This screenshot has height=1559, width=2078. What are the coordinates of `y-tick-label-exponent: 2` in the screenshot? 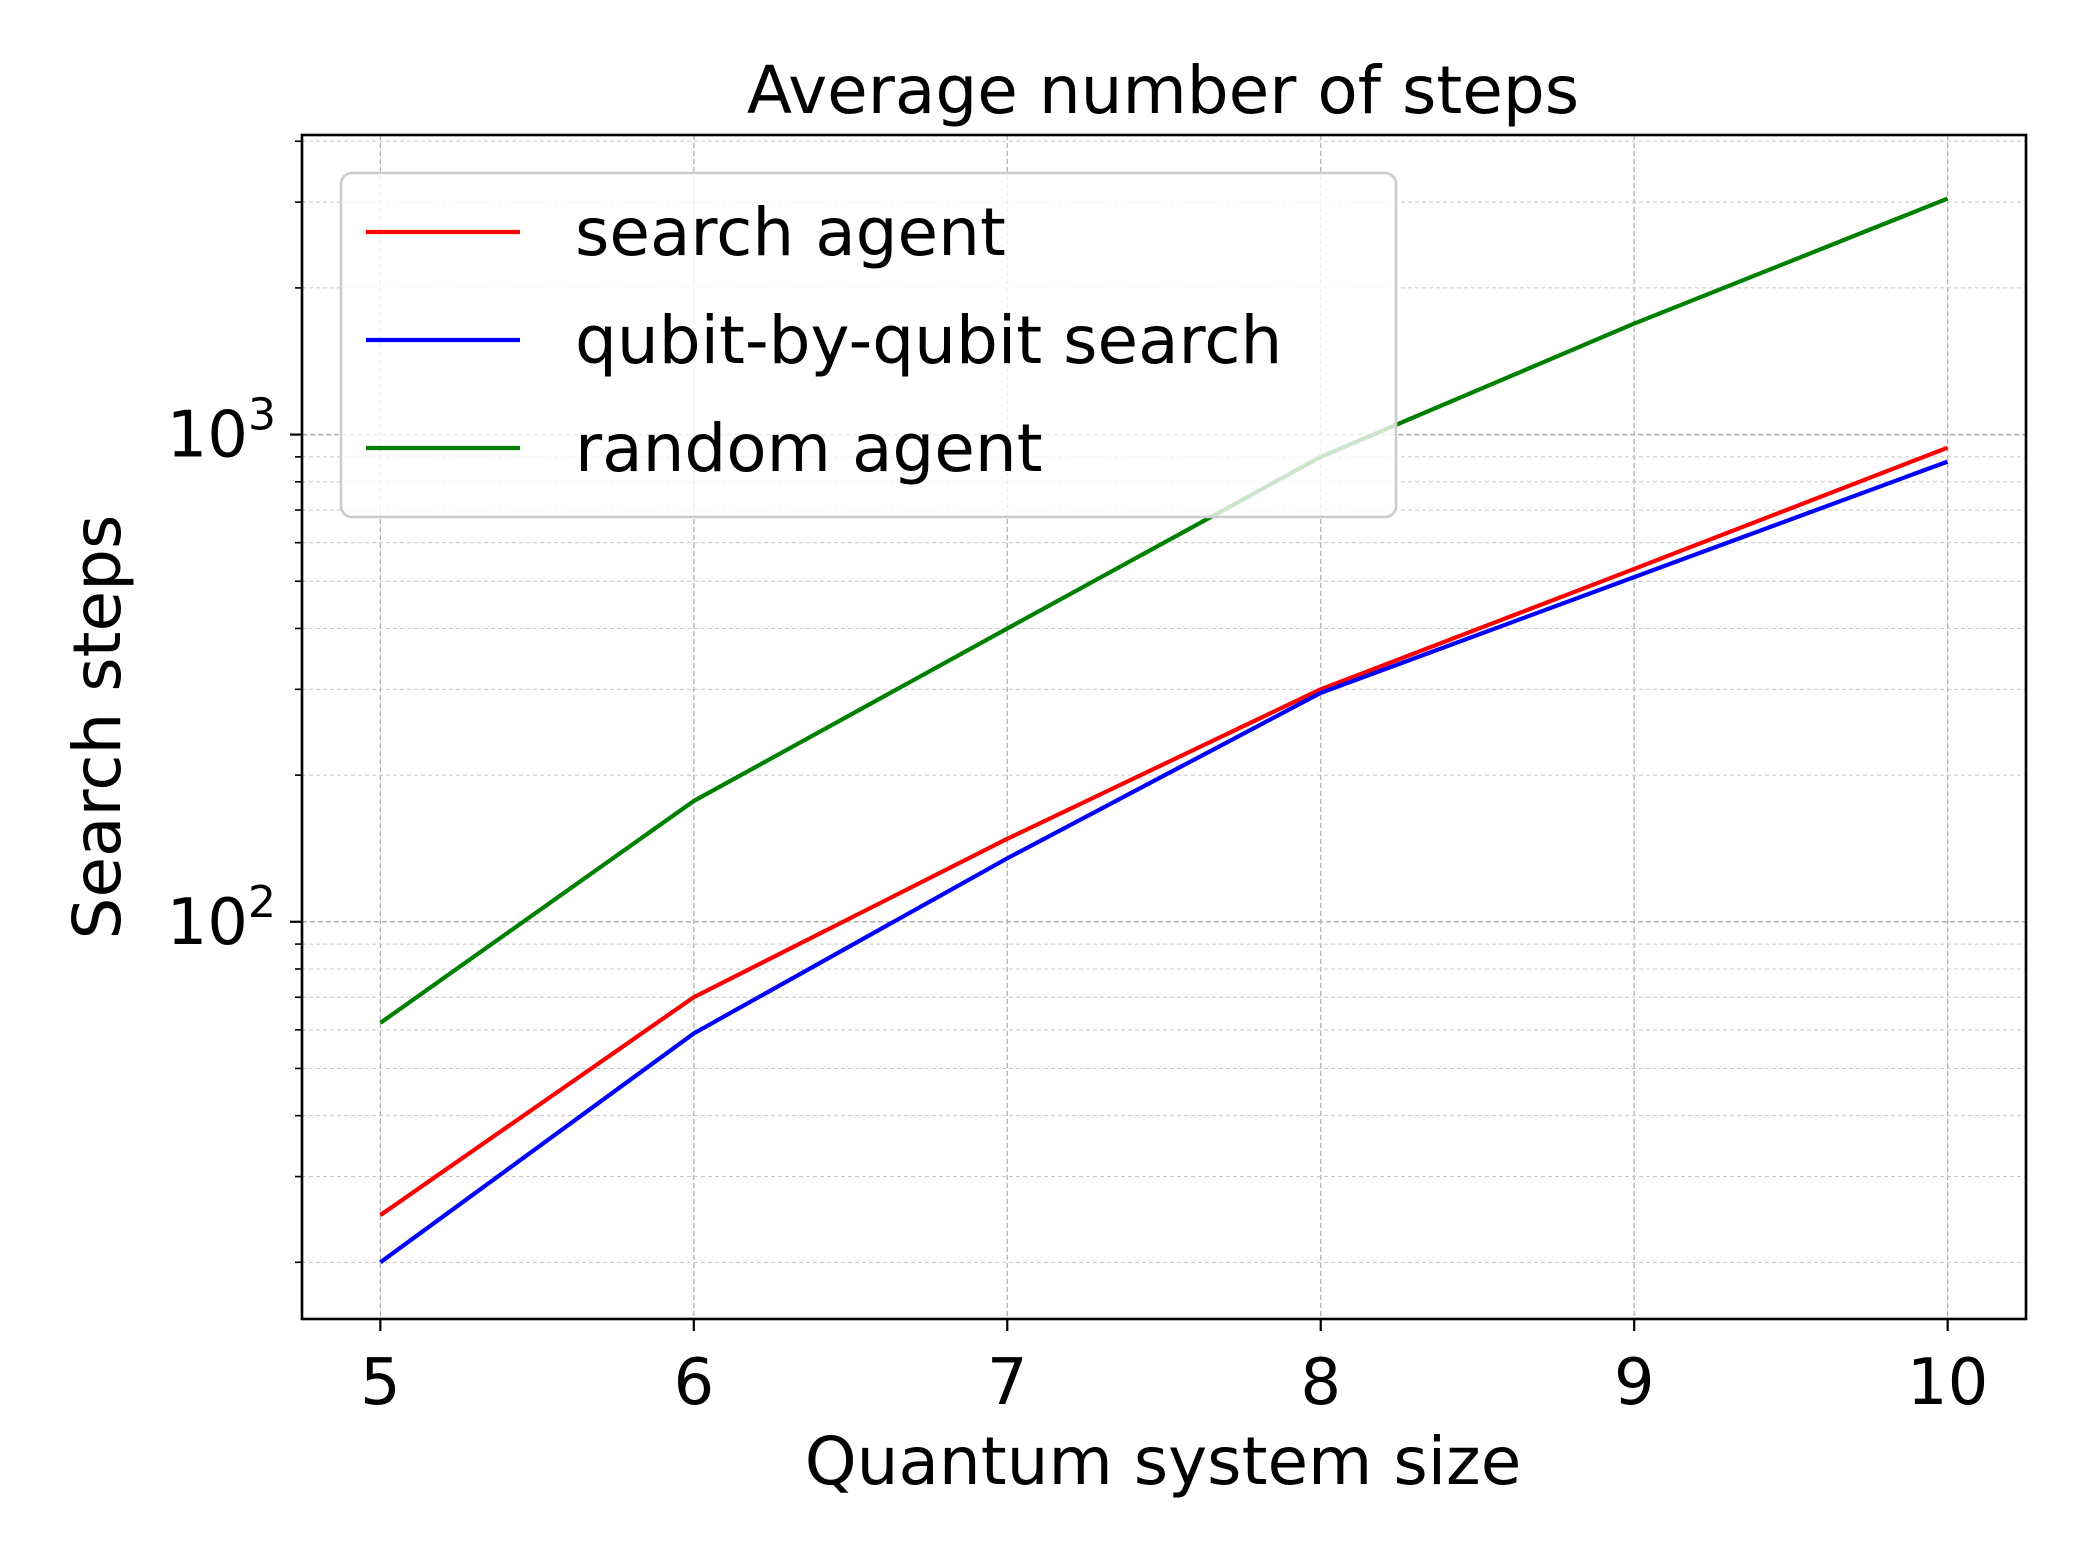 It's located at (262, 902).